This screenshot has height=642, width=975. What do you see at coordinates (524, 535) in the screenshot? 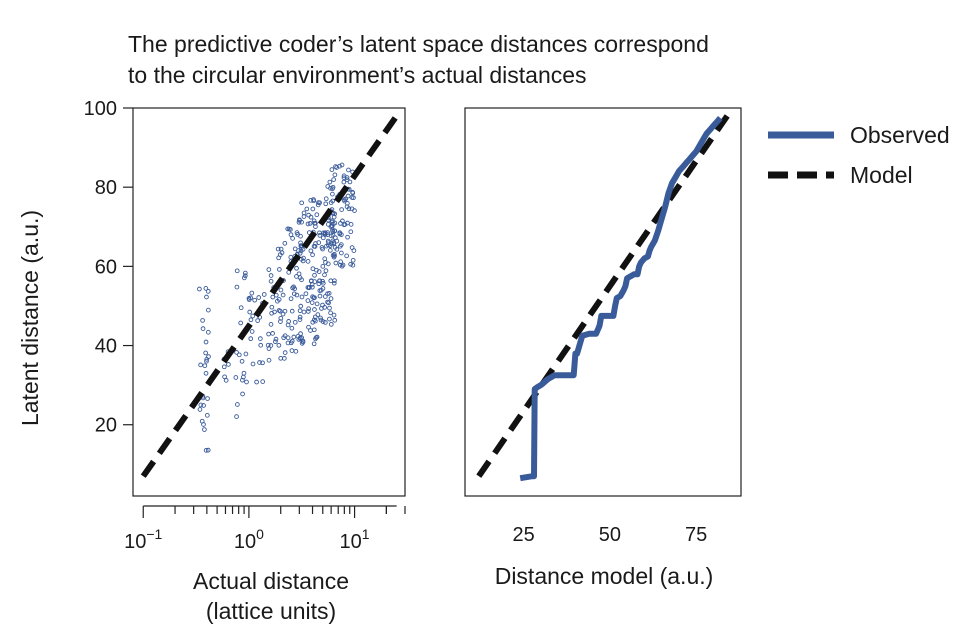
I see `x-tick-label: 25` at bounding box center [524, 535].